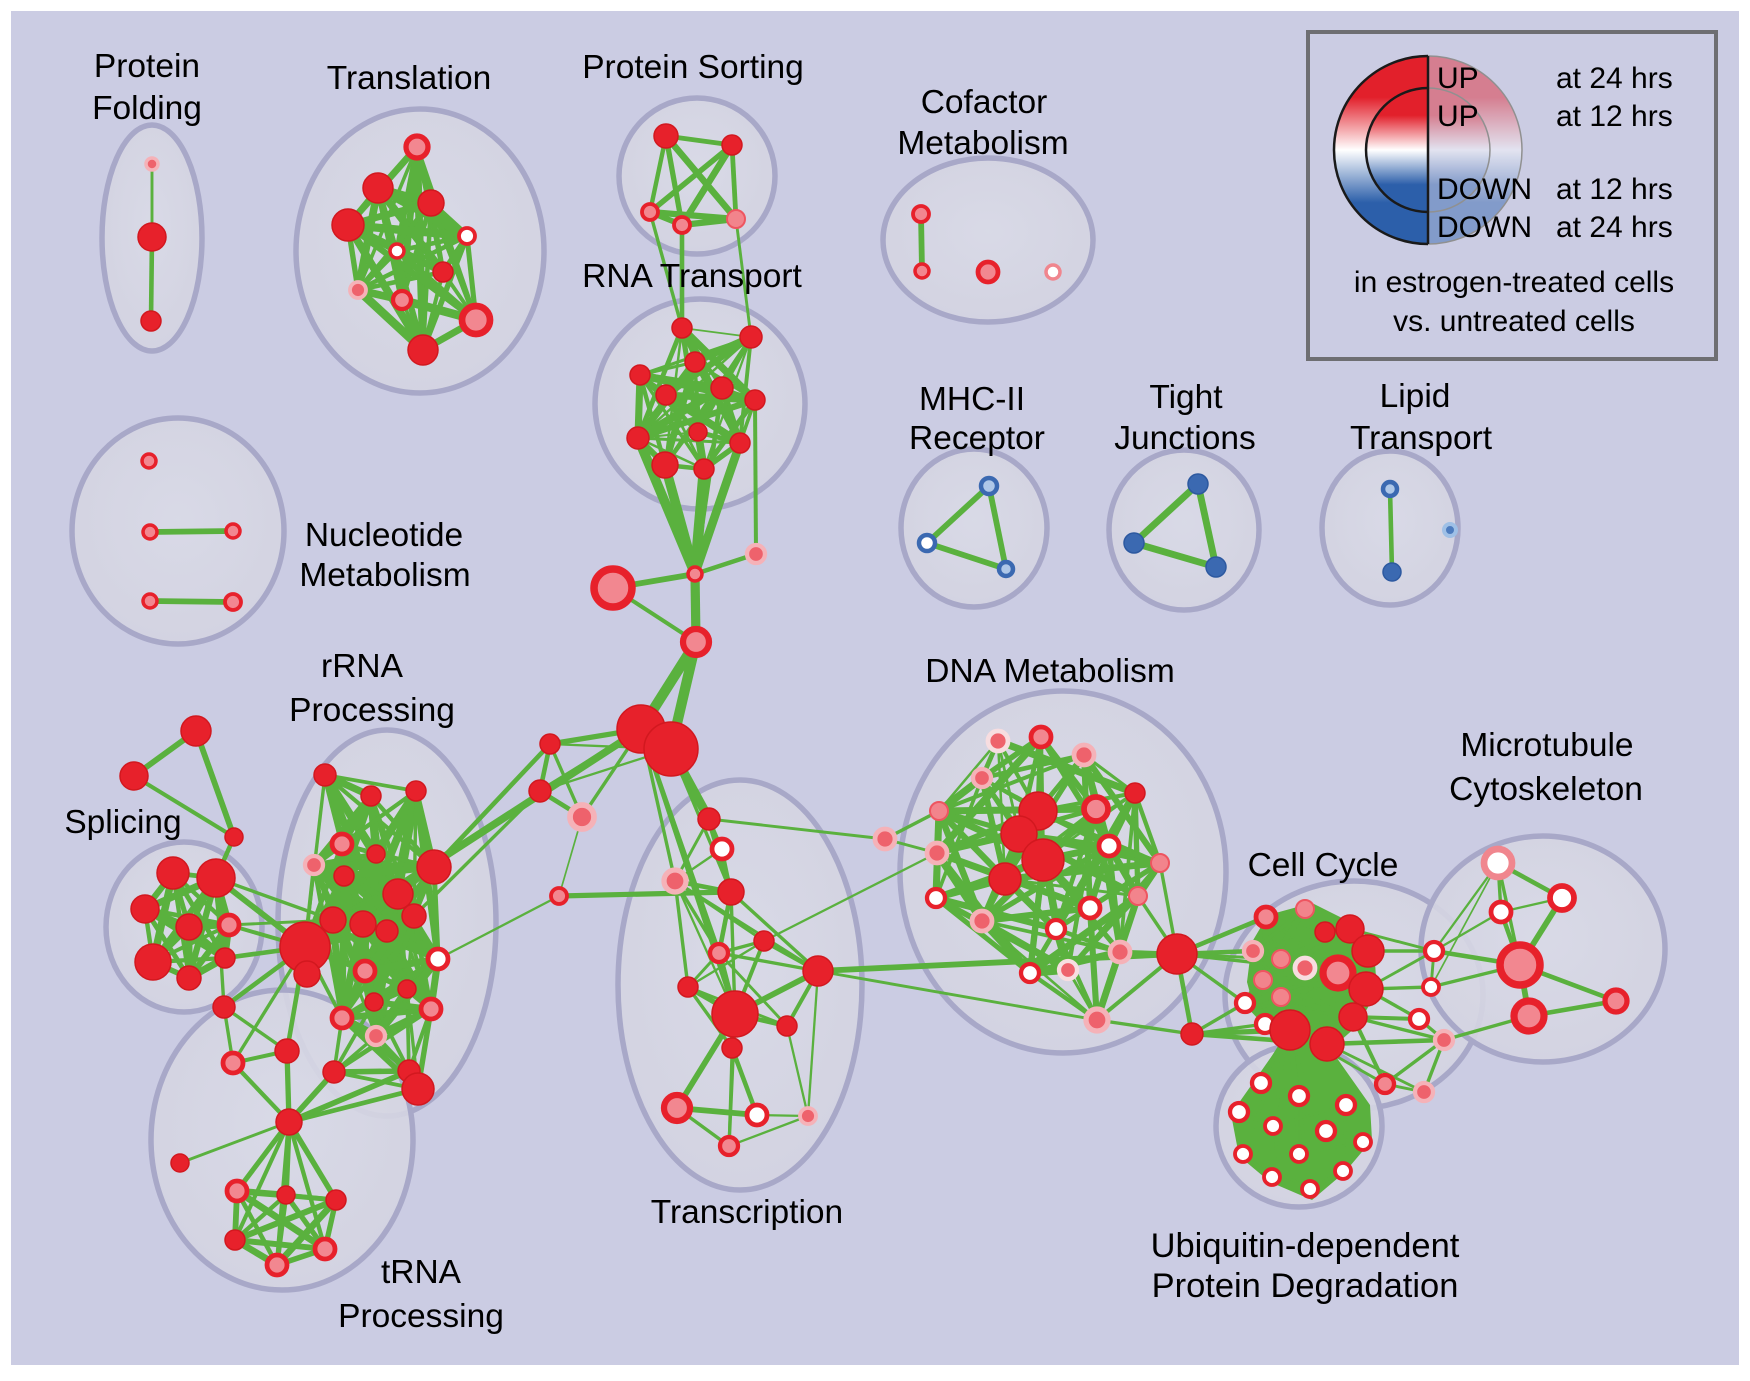 This screenshot has width=1750, height=1381. I want to click on svg-text: Junctions, so click(1185, 438).